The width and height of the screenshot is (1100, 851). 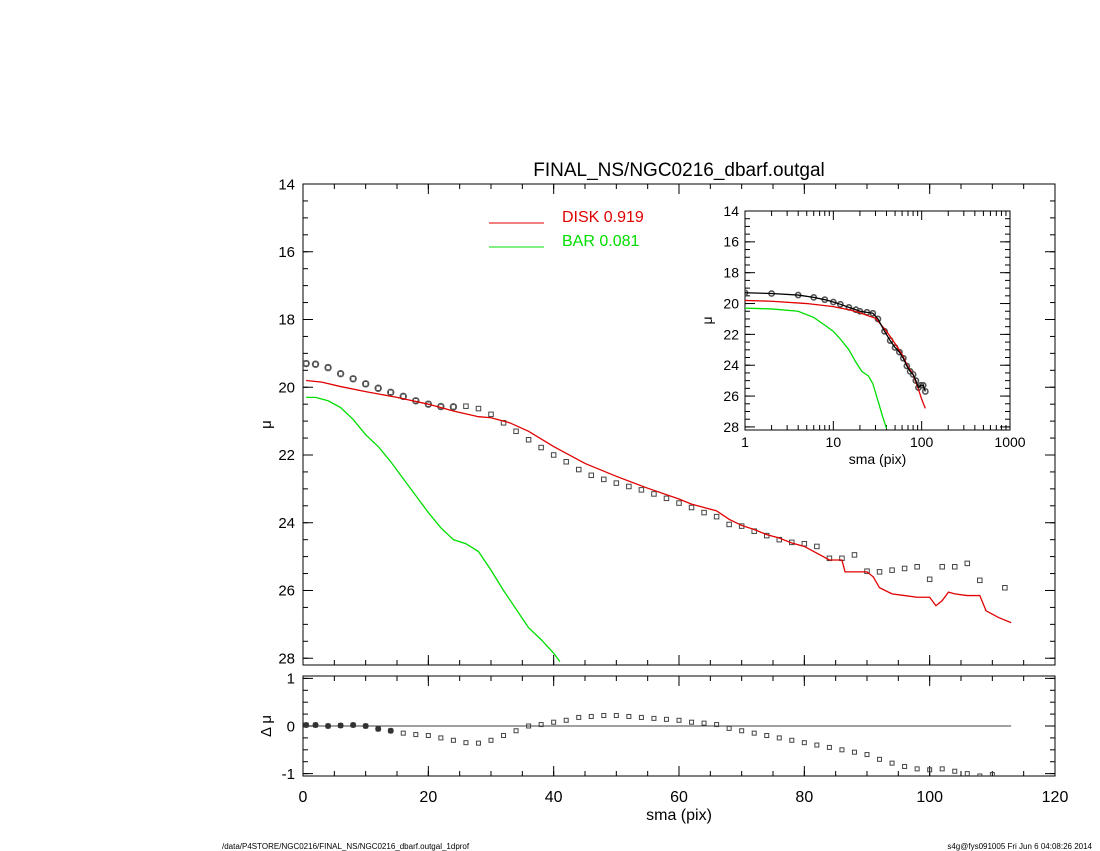 What do you see at coordinates (731, 334) in the screenshot?
I see `inset-ytick-label-4: 22` at bounding box center [731, 334].